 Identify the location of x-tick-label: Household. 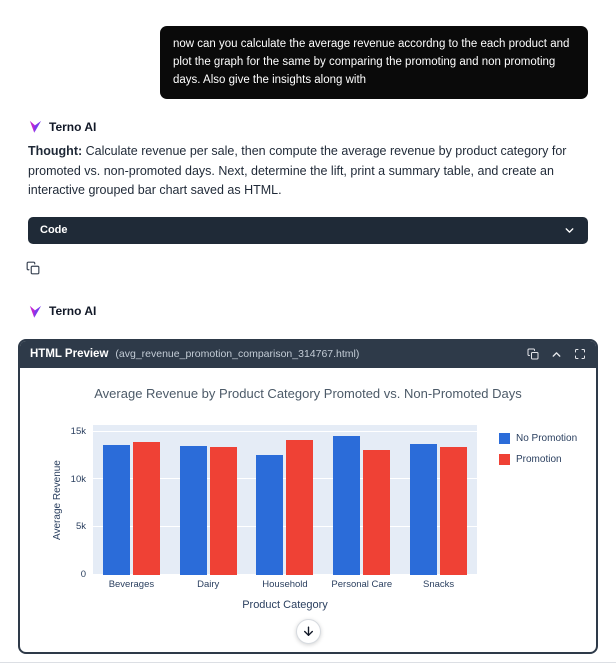
(285, 584).